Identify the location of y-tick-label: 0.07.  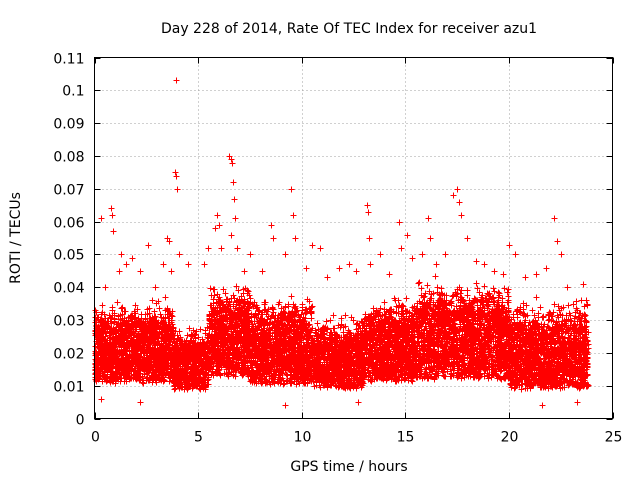
(68, 191).